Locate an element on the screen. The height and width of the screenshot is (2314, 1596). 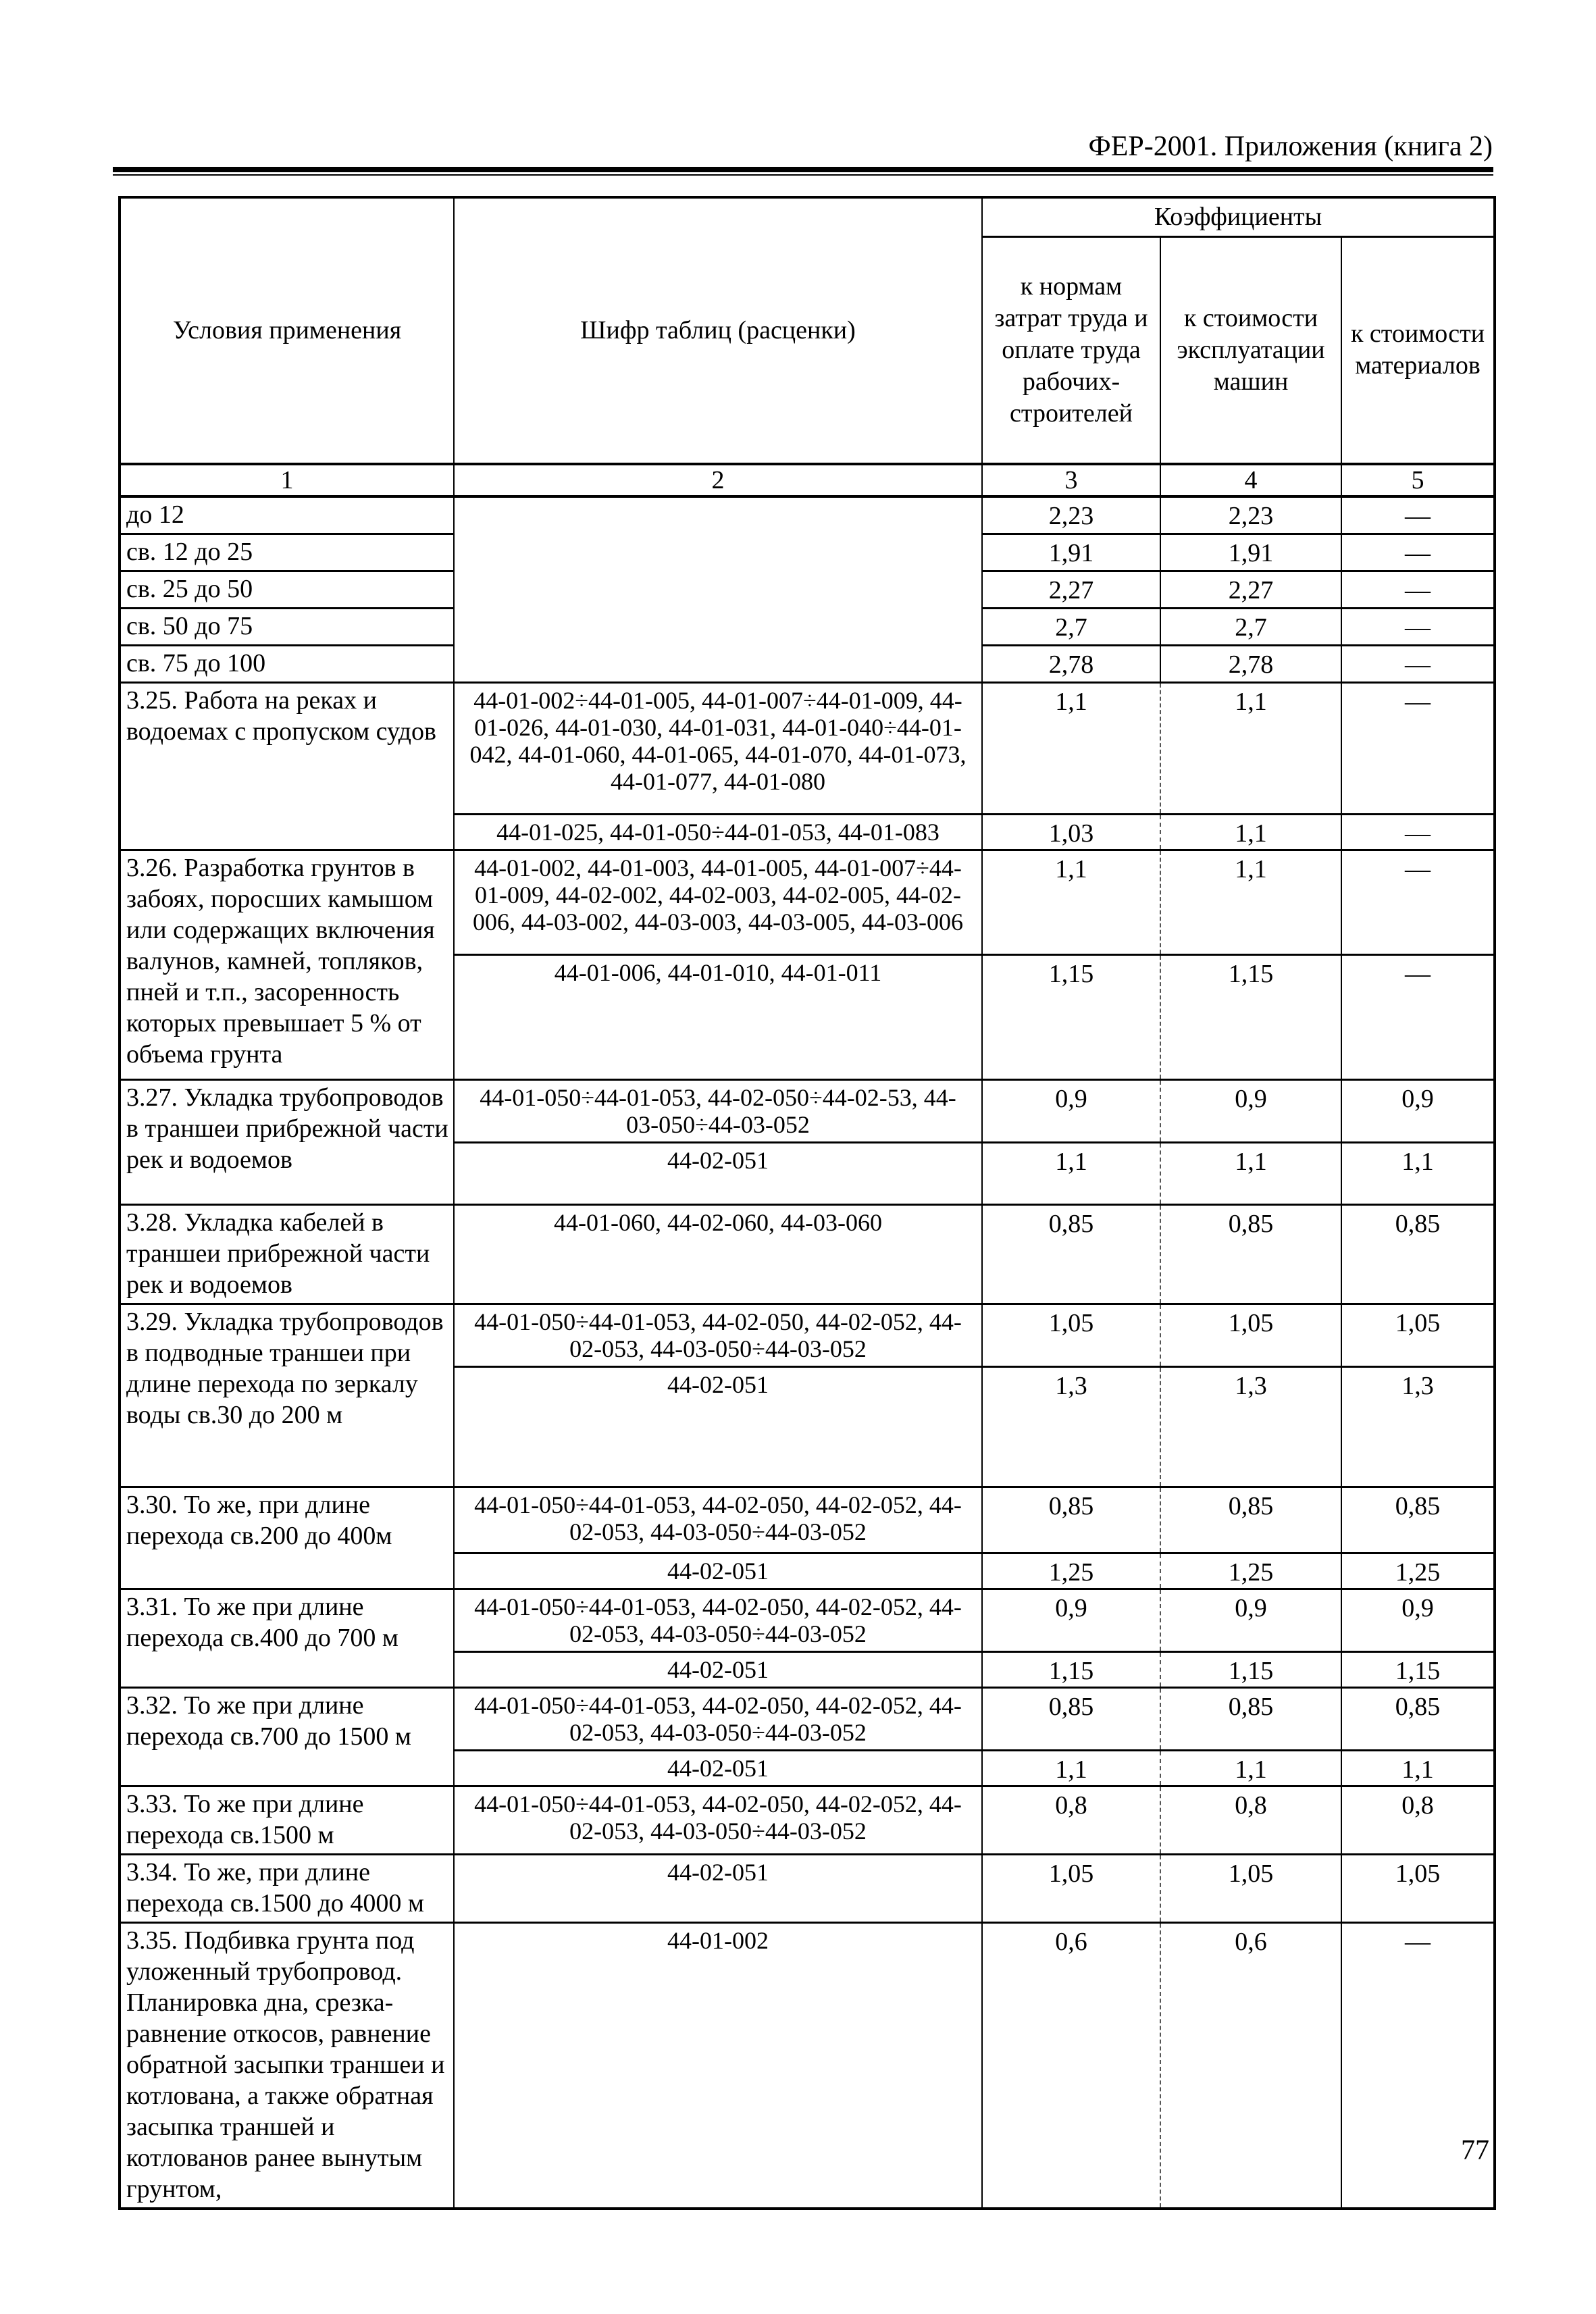
condition-cell: св. 12 до 25 is located at coordinates (287, 552).